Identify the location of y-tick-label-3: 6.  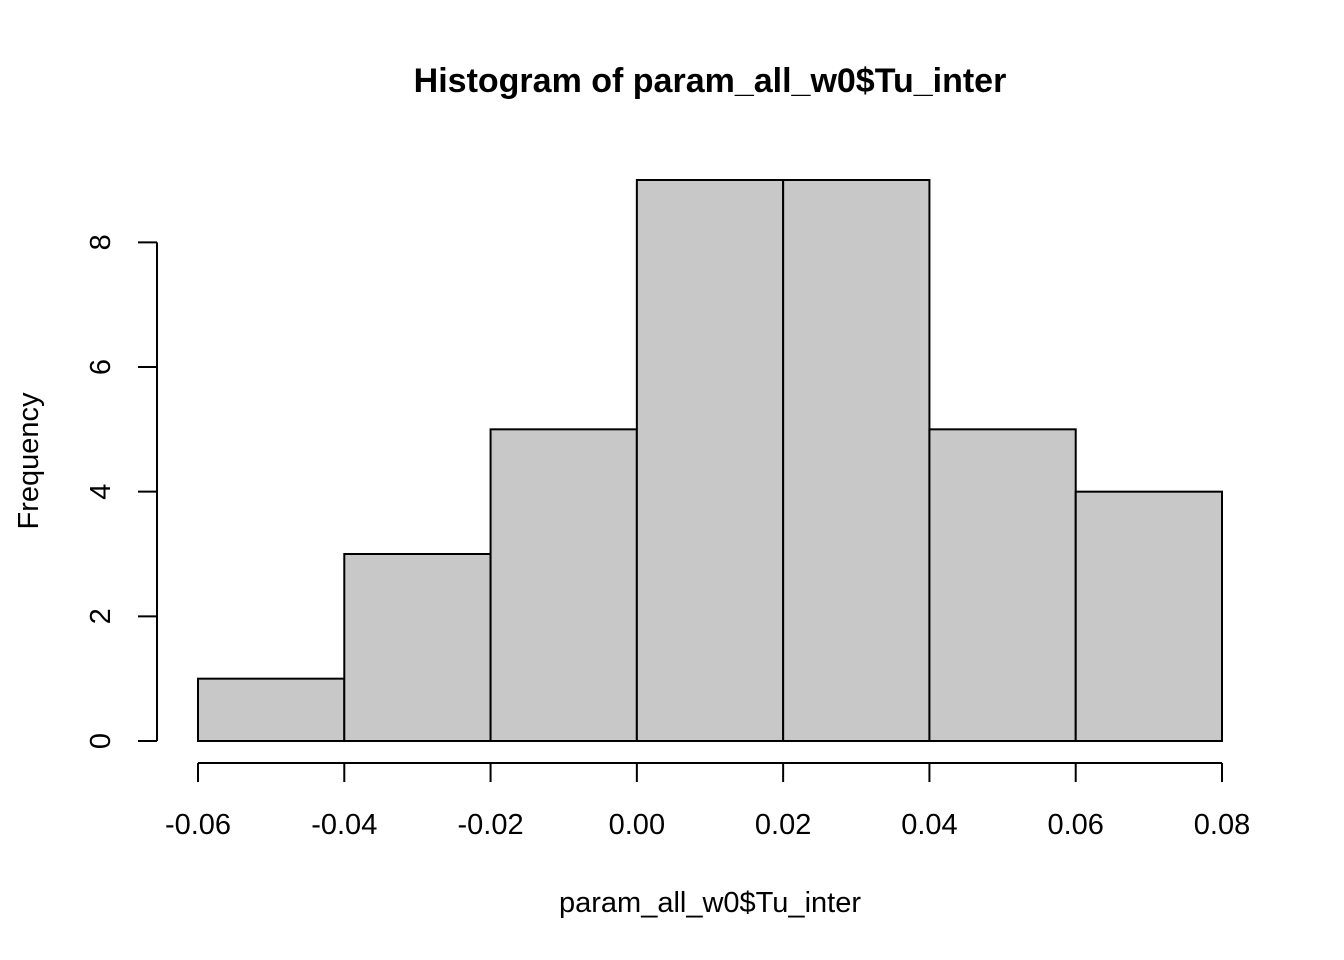
(101, 367).